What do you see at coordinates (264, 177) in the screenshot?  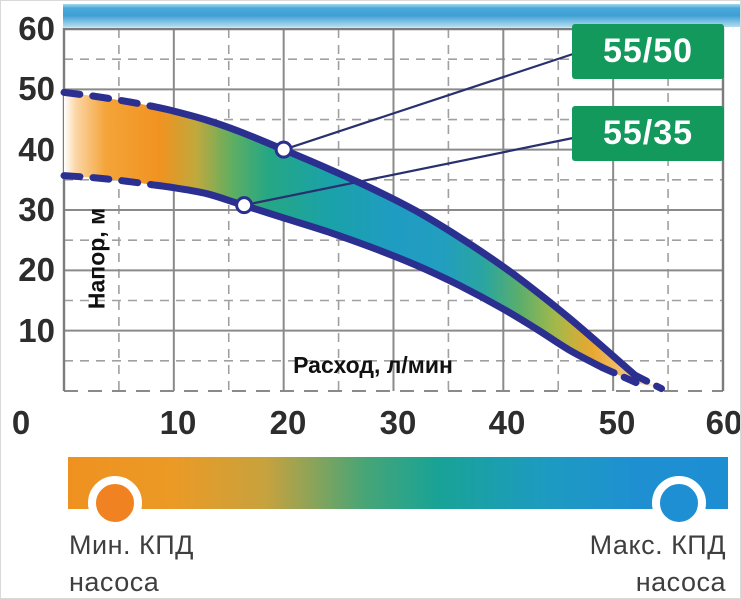 I see `curve-point-markers` at bounding box center [264, 177].